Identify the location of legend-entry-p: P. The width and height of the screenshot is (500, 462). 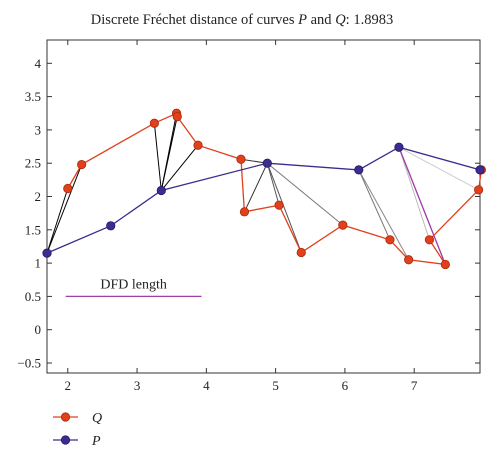
(77, 441).